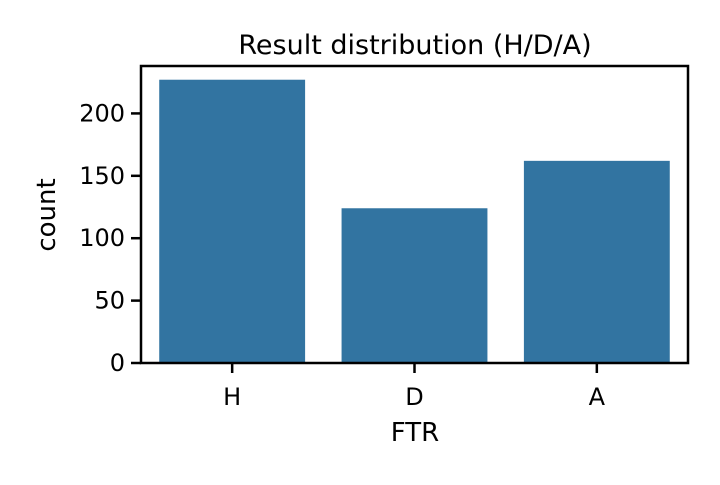 The height and width of the screenshot is (485, 720). I want to click on y-tick-label: 0, so click(117, 363).